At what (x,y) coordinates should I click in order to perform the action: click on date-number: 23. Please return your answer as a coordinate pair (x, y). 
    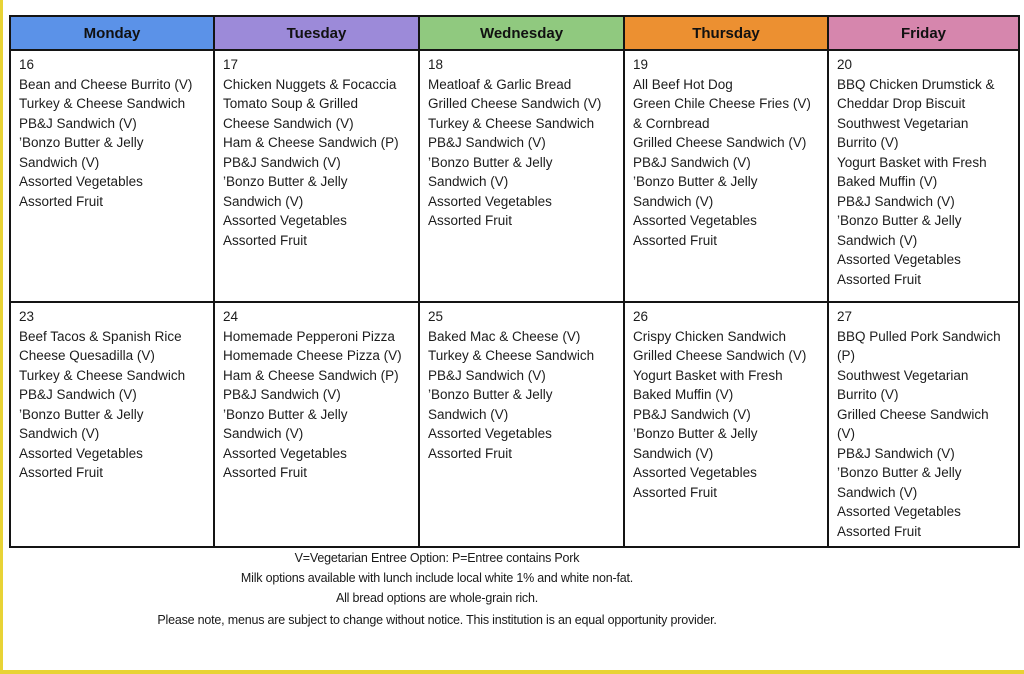
    Looking at the image, I should click on (27, 316).